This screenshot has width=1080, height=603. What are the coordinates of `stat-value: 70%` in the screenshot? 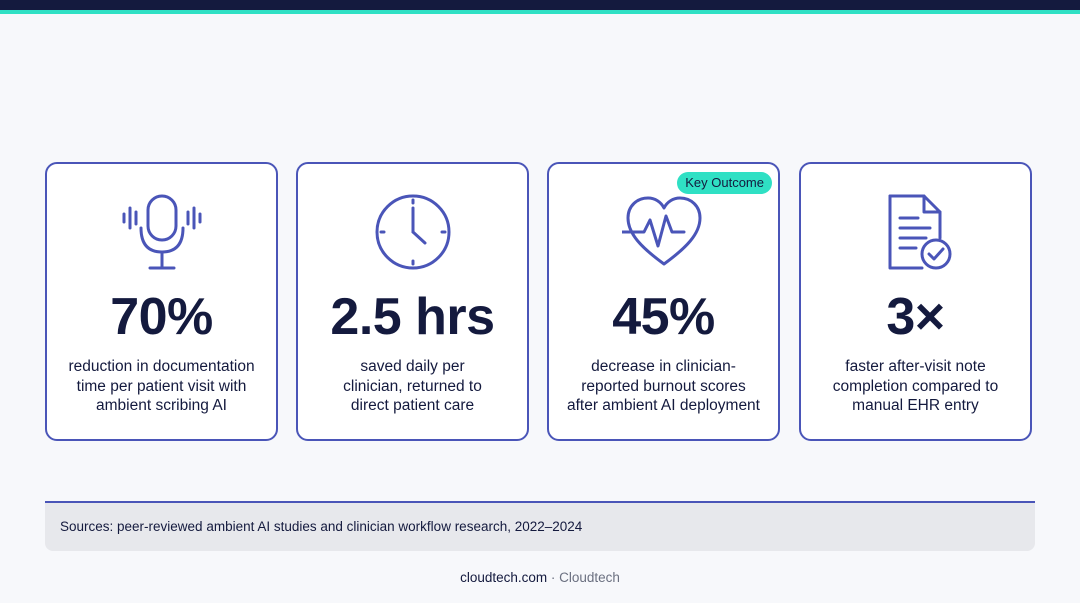 It's located at (161, 317).